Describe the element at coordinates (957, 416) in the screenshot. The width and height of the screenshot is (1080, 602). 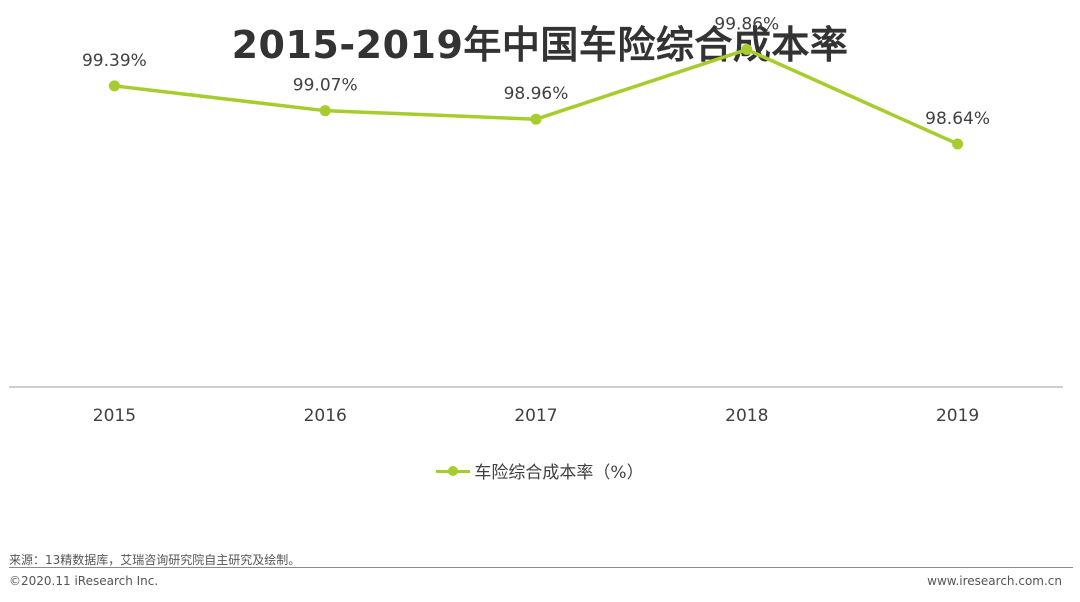
I see `x-tick-label: 2019` at that location.